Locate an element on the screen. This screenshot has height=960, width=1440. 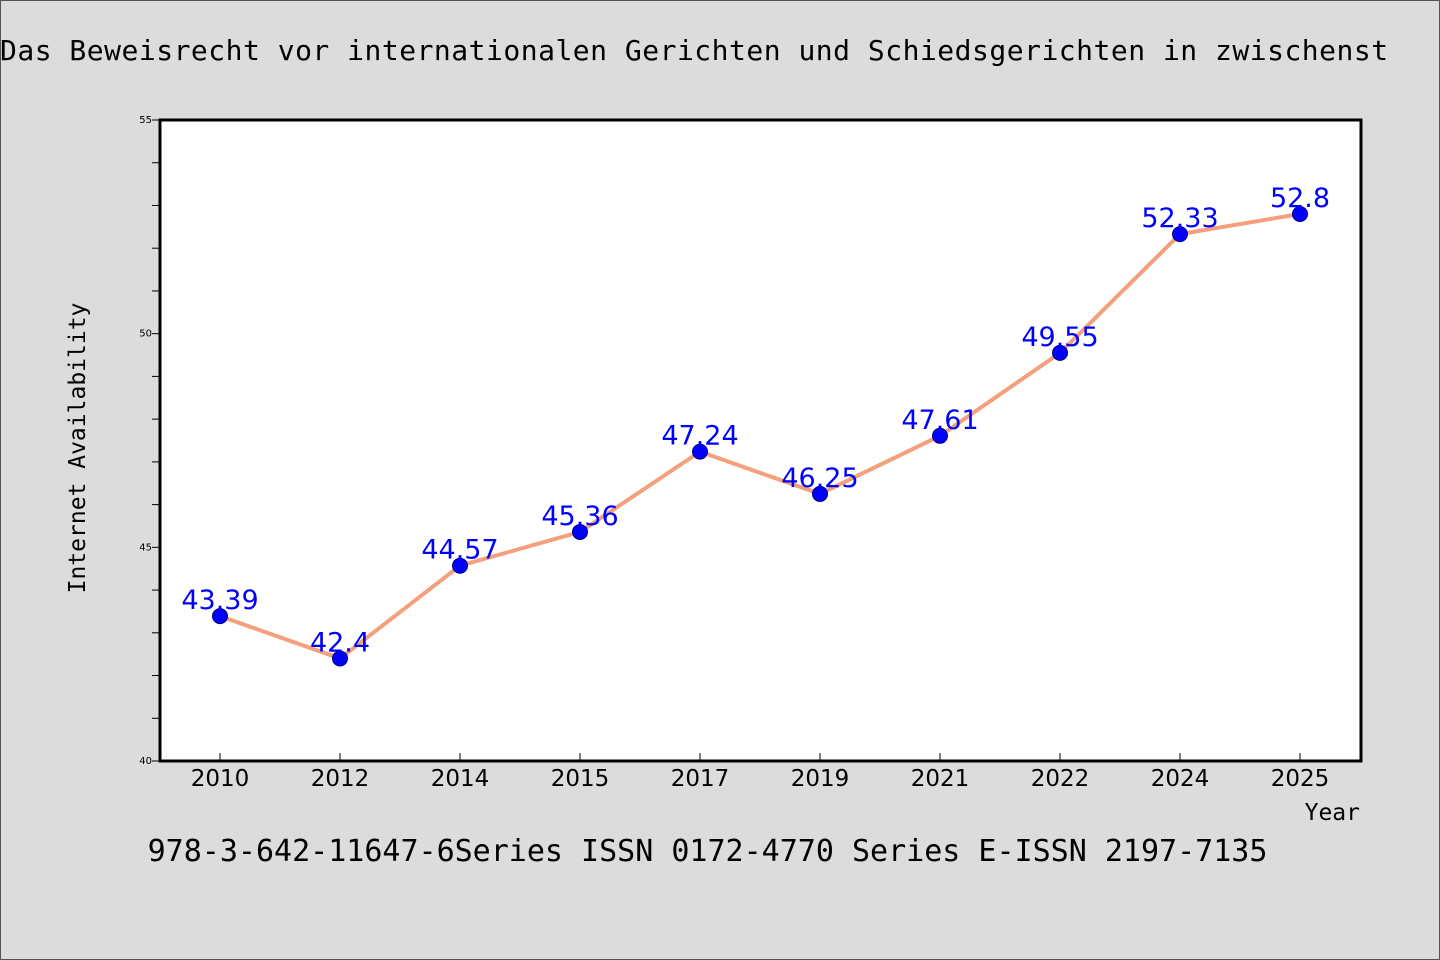
y-axis-label: Internet Availability is located at coordinates (78, 448).